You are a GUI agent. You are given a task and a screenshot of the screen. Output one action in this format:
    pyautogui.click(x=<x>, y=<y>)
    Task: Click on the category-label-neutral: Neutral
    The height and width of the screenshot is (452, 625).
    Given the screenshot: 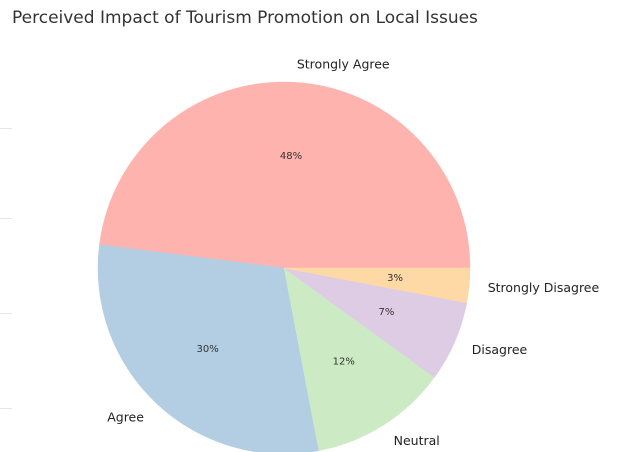 What is the action you would take?
    pyautogui.click(x=417, y=440)
    